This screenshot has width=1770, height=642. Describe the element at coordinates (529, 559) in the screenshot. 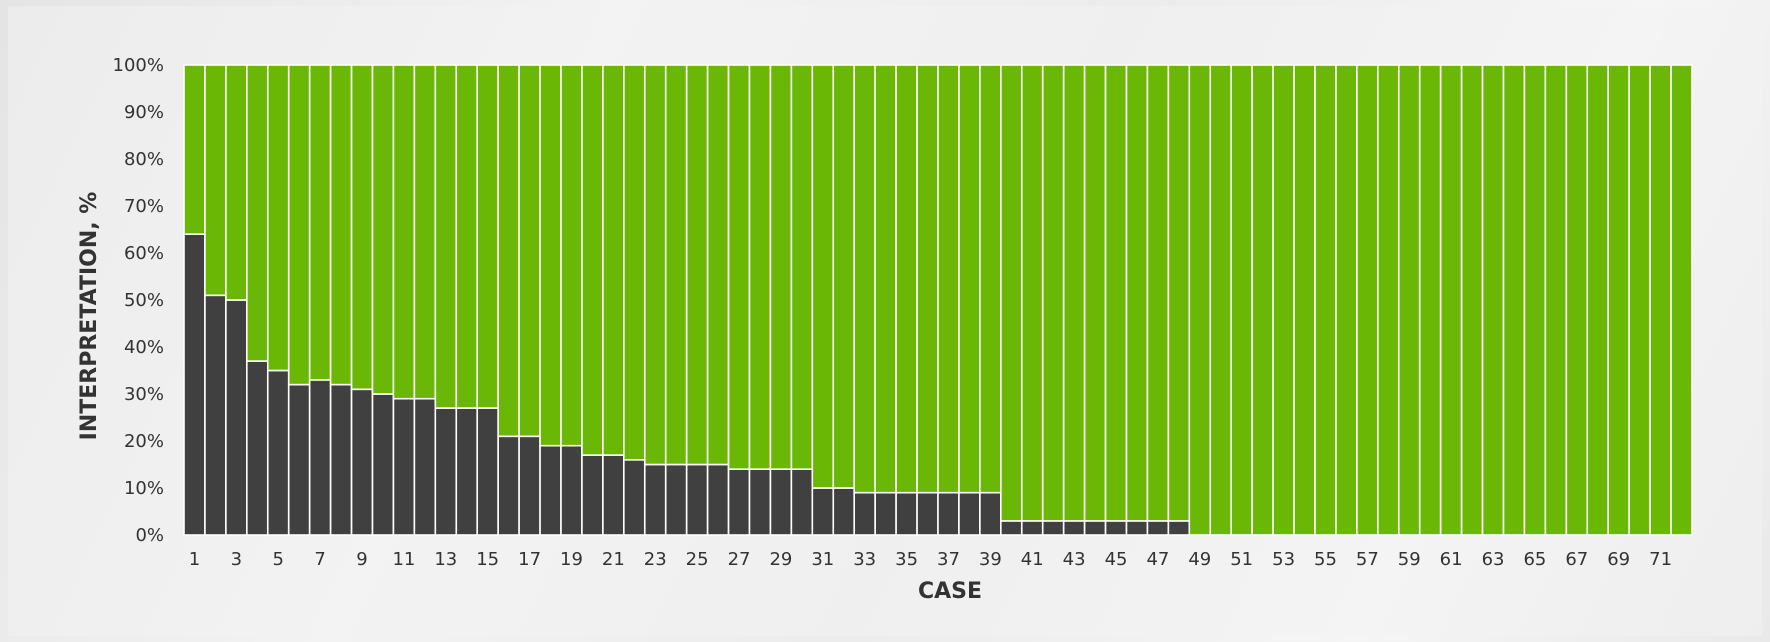

I see `x-tick-label: 17` at that location.